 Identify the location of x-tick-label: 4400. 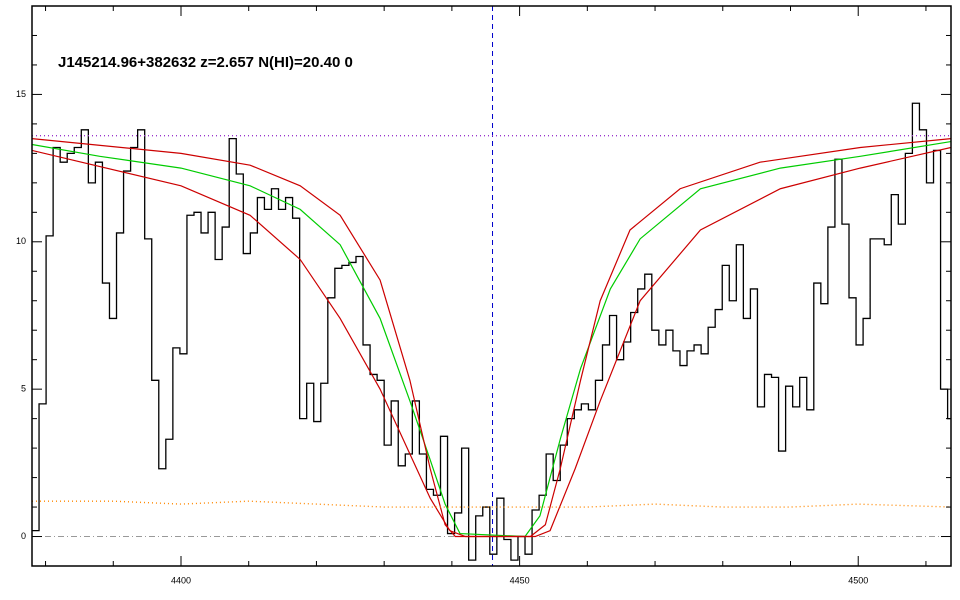
(181, 580).